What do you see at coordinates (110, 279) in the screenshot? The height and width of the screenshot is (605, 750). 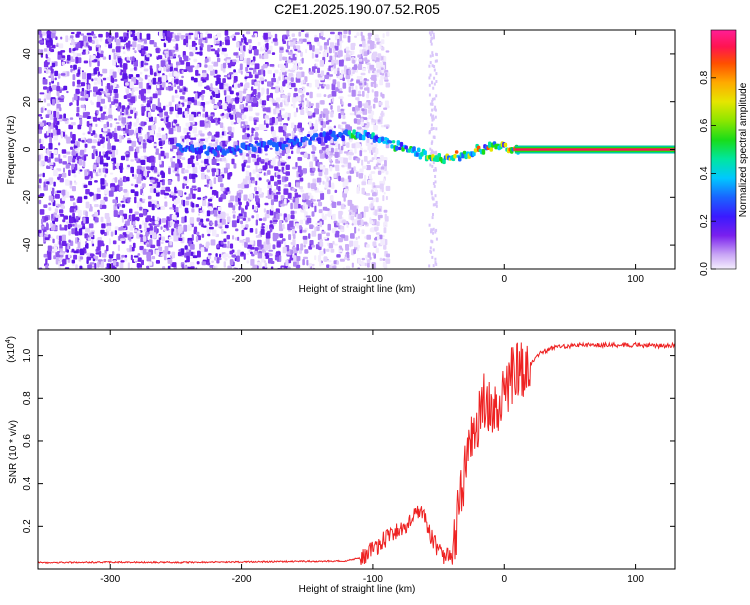 I see `x-tick-label: -300` at bounding box center [110, 279].